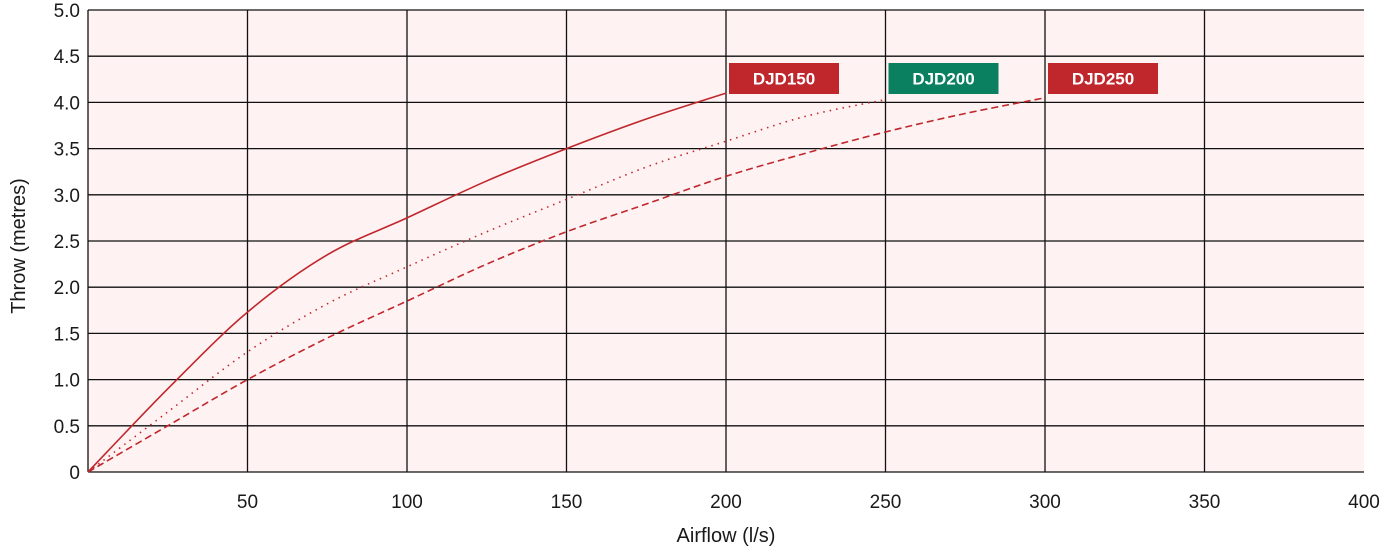 This screenshot has width=1397, height=553. What do you see at coordinates (808, 502) in the screenshot?
I see `x-axis-ticks: 50 100 150 200 250 300 350 400` at bounding box center [808, 502].